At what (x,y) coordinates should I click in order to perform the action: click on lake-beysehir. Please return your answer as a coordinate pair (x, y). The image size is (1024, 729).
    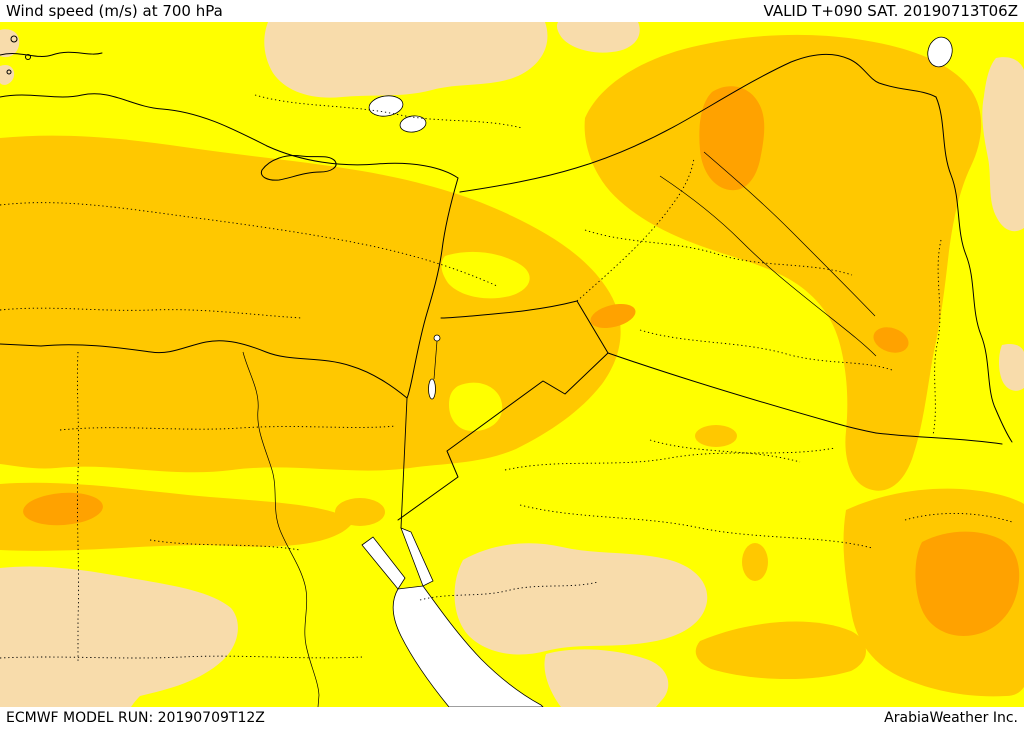
    Looking at the image, I should click on (413, 124).